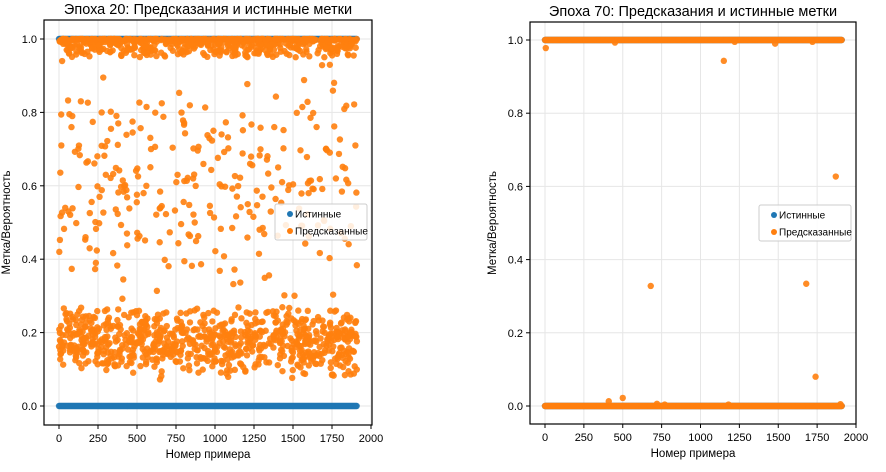 The image size is (886, 472). Describe the element at coordinates (208, 455) in the screenshot. I see `x-axis-label: Номер примера` at that location.